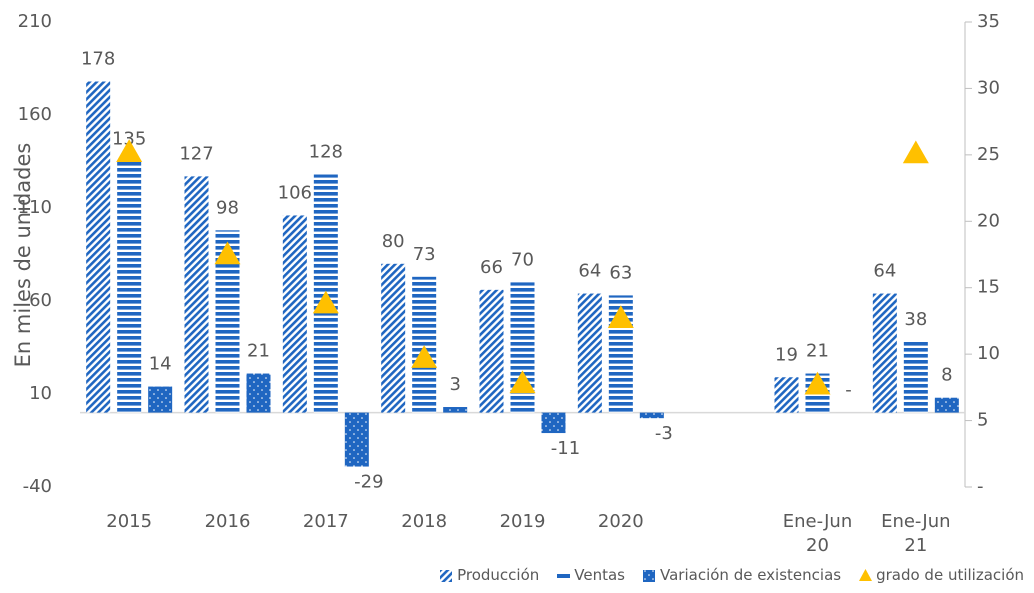 Image resolution: width=1034 pixels, height=593 pixels. What do you see at coordinates (227, 521) in the screenshot?
I see `x-tick-label: 2016` at bounding box center [227, 521].